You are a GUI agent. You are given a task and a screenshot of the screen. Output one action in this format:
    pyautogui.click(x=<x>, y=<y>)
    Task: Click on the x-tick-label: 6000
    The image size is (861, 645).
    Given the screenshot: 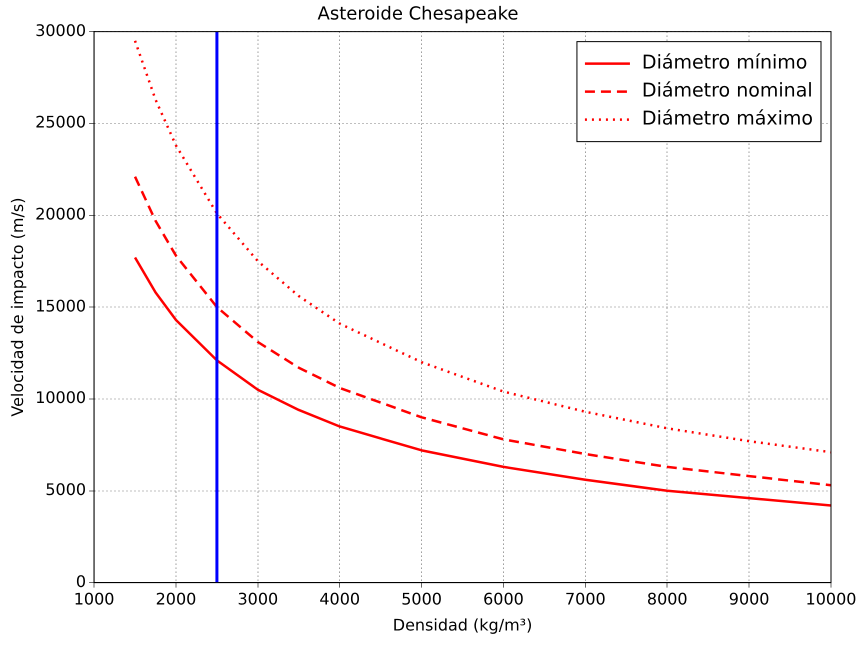 What is the action you would take?
    pyautogui.click(x=503, y=598)
    